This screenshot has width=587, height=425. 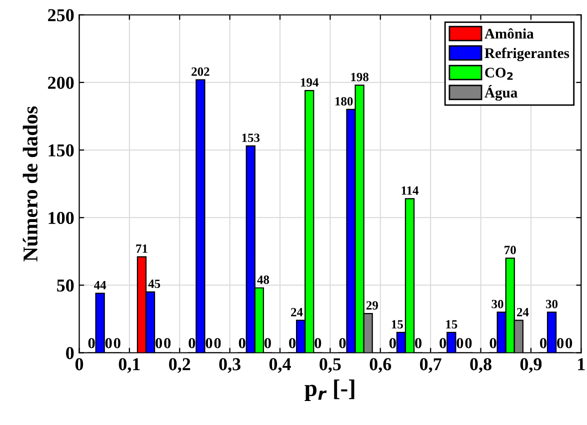 What do you see at coordinates (30, 184) in the screenshot?
I see `y-axis-title: Número de dados` at bounding box center [30, 184].